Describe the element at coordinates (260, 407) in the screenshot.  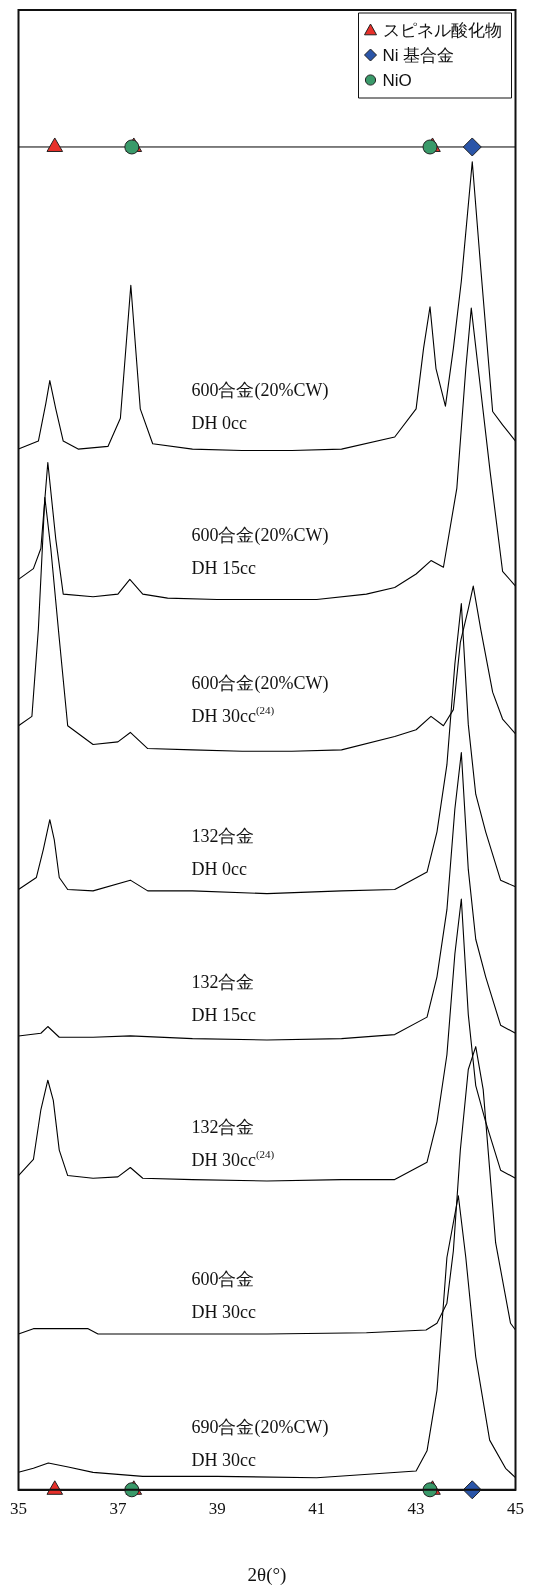
I see `series-label: 600合金(20%CW) DH 0cc` at that location.